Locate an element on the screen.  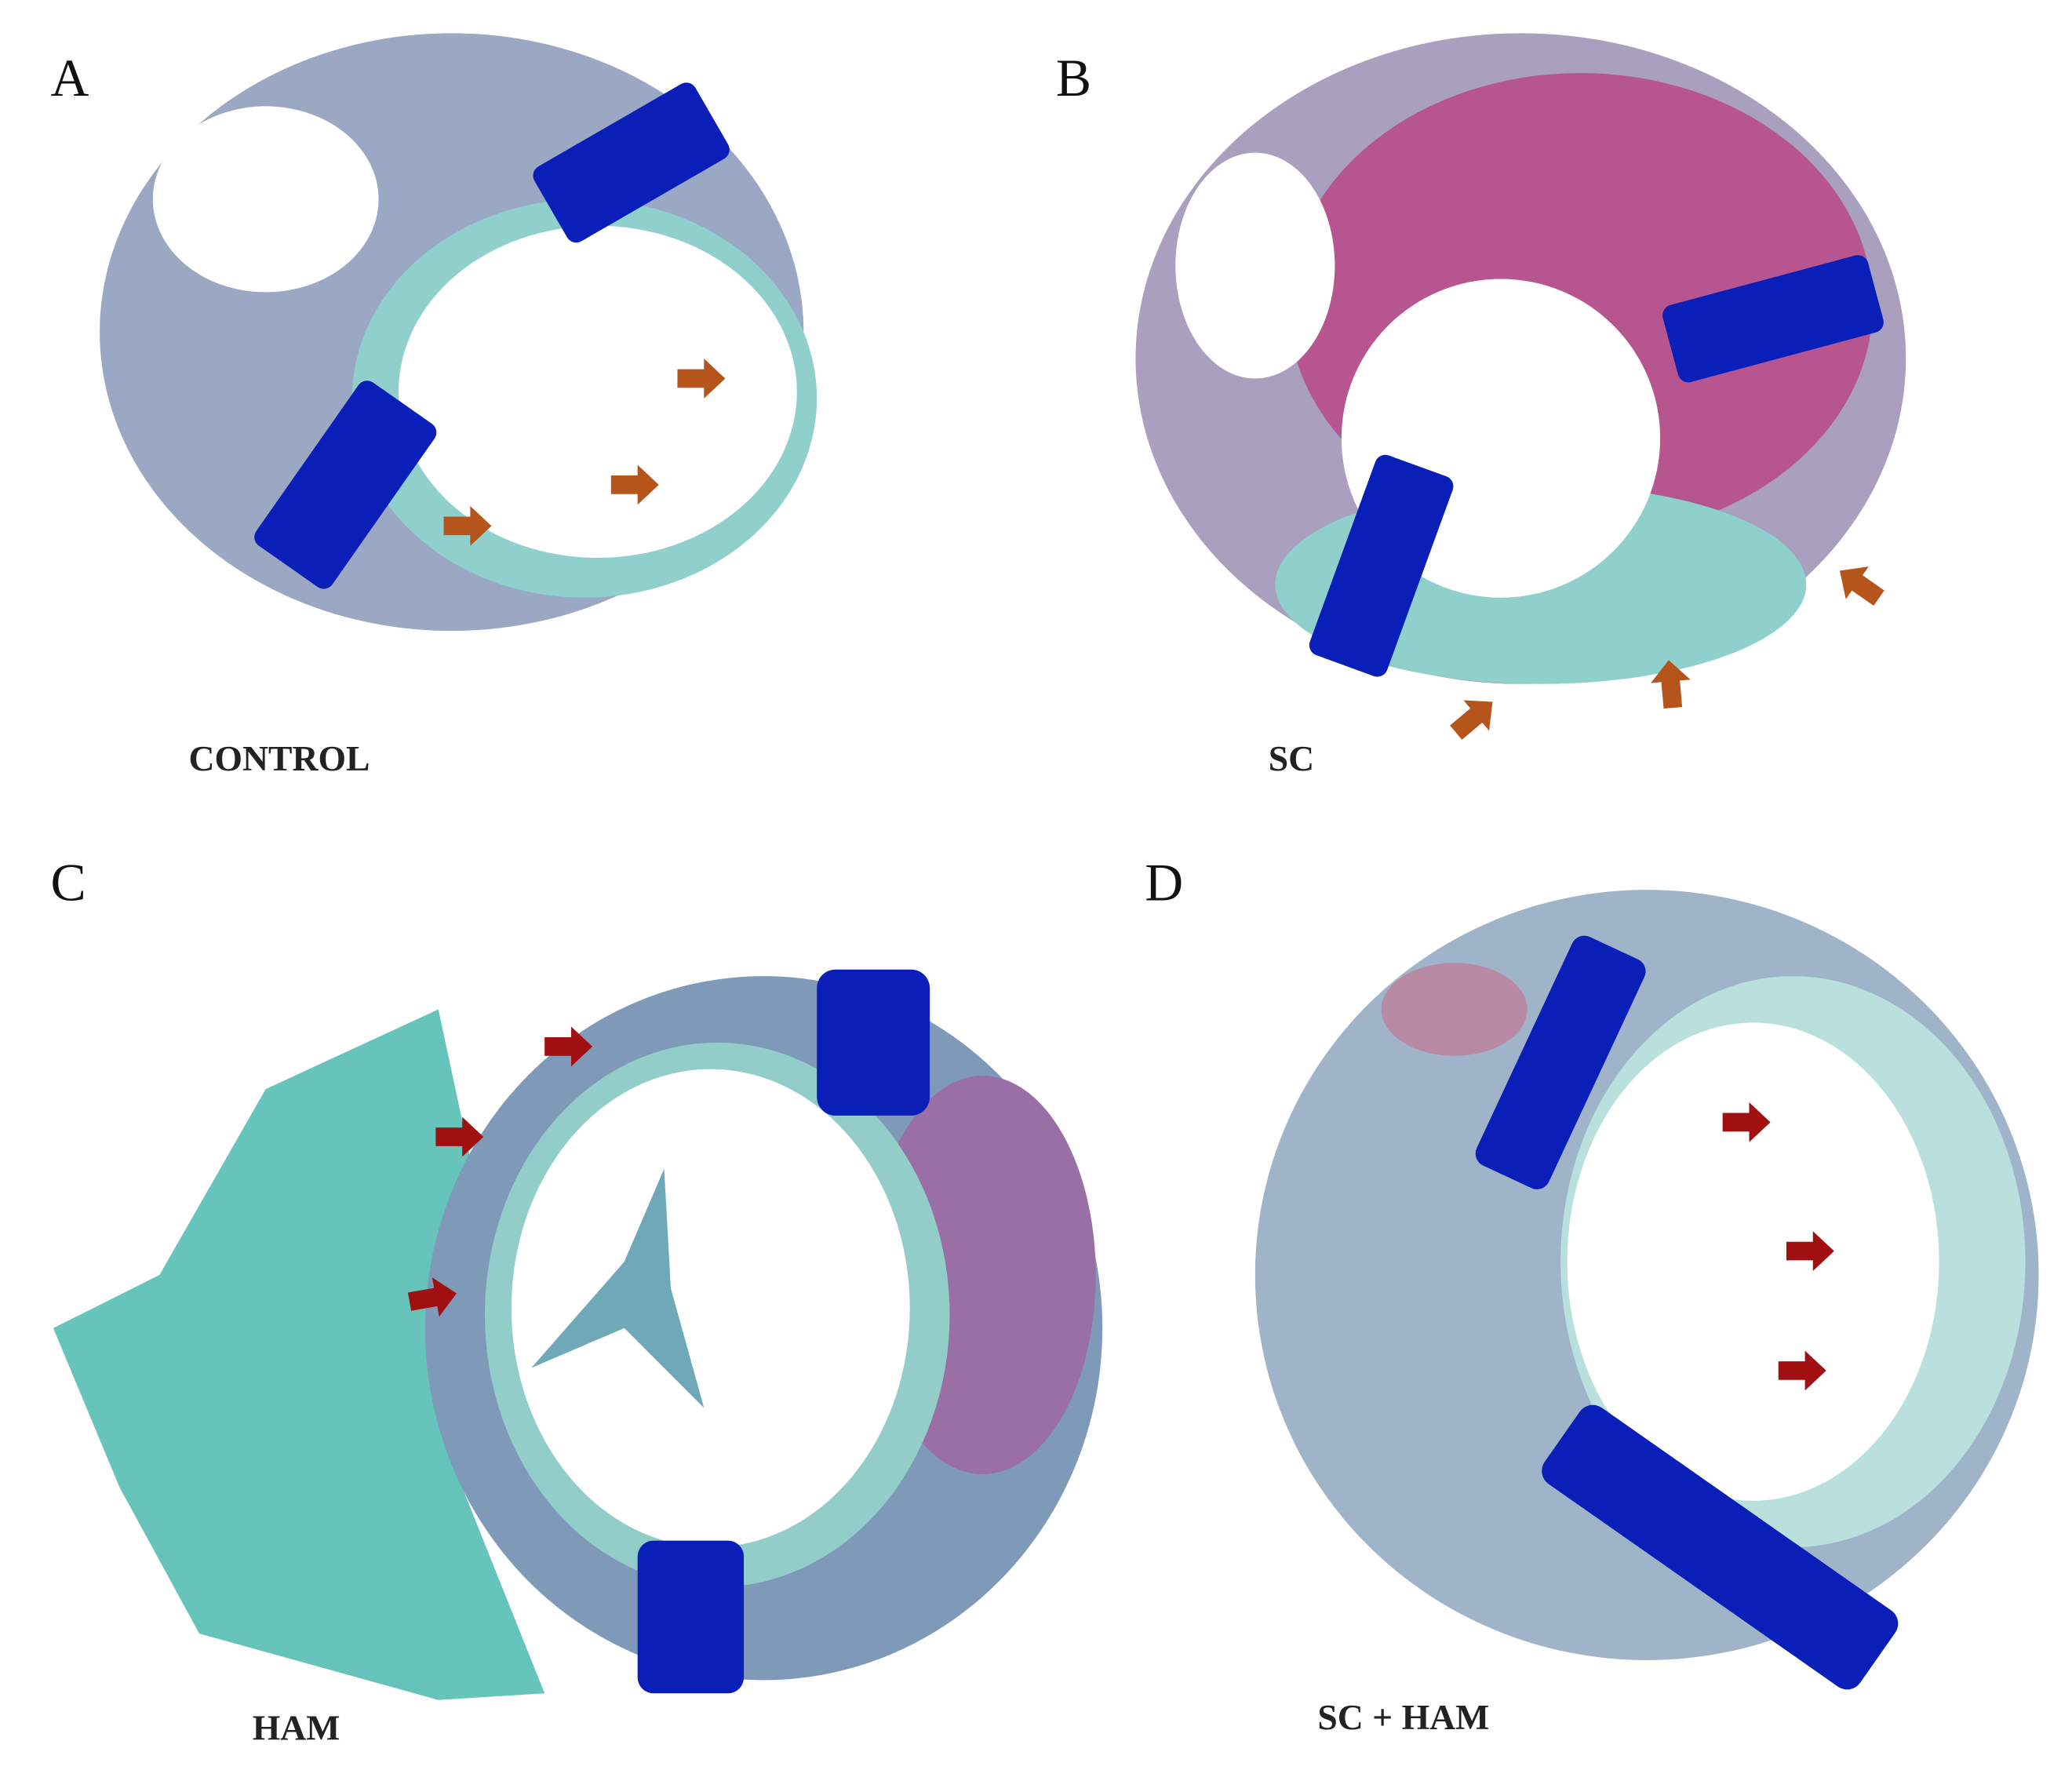
membrane is located at coordinates (299, 1355).